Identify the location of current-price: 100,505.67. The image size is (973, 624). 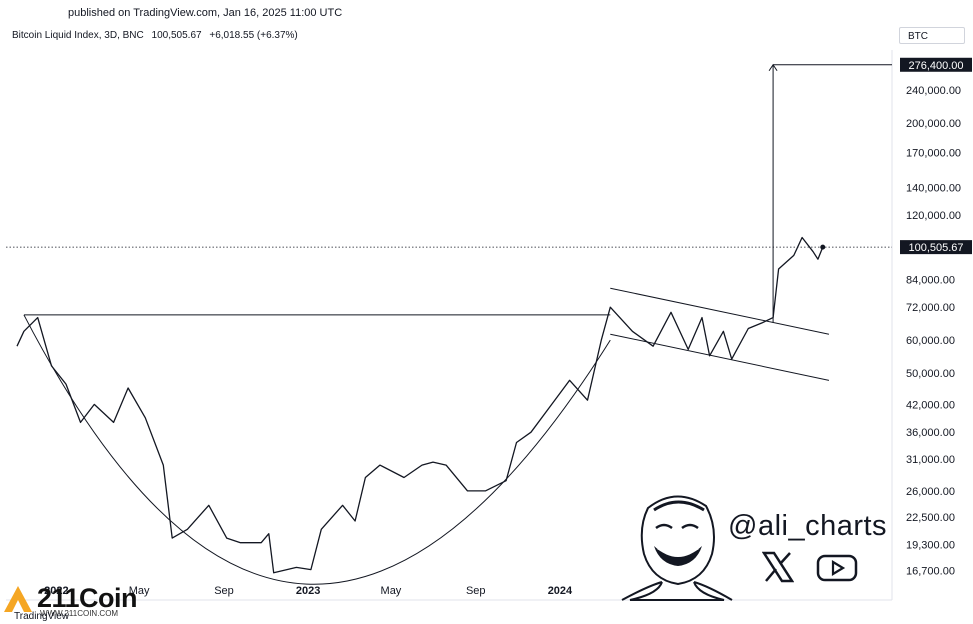
(176, 35).